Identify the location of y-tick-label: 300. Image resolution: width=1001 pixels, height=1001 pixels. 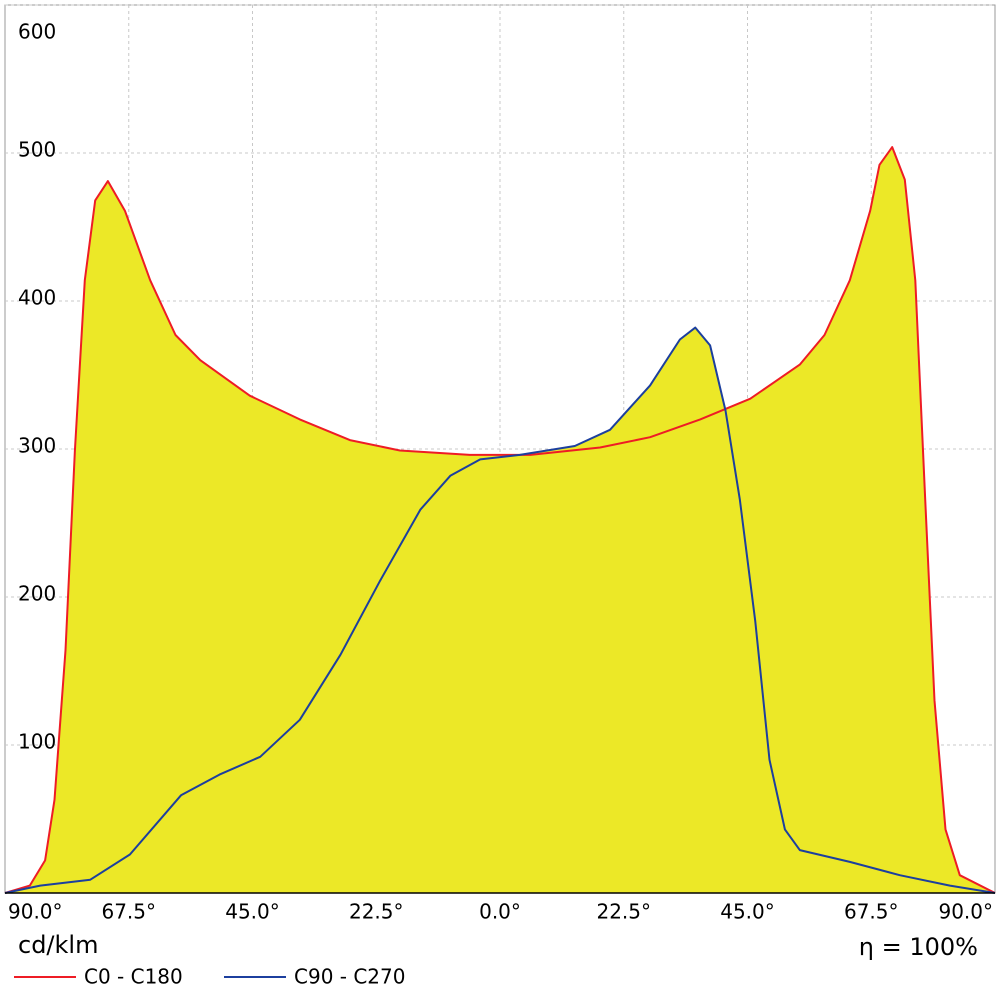
(37, 446).